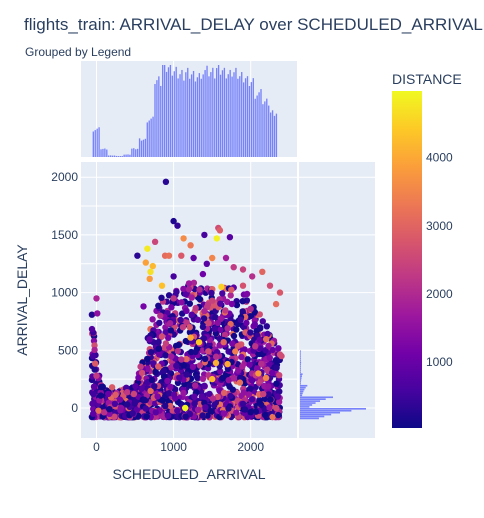 The width and height of the screenshot is (484, 518). I want to click on y-marginal-histogram, so click(333, 385).